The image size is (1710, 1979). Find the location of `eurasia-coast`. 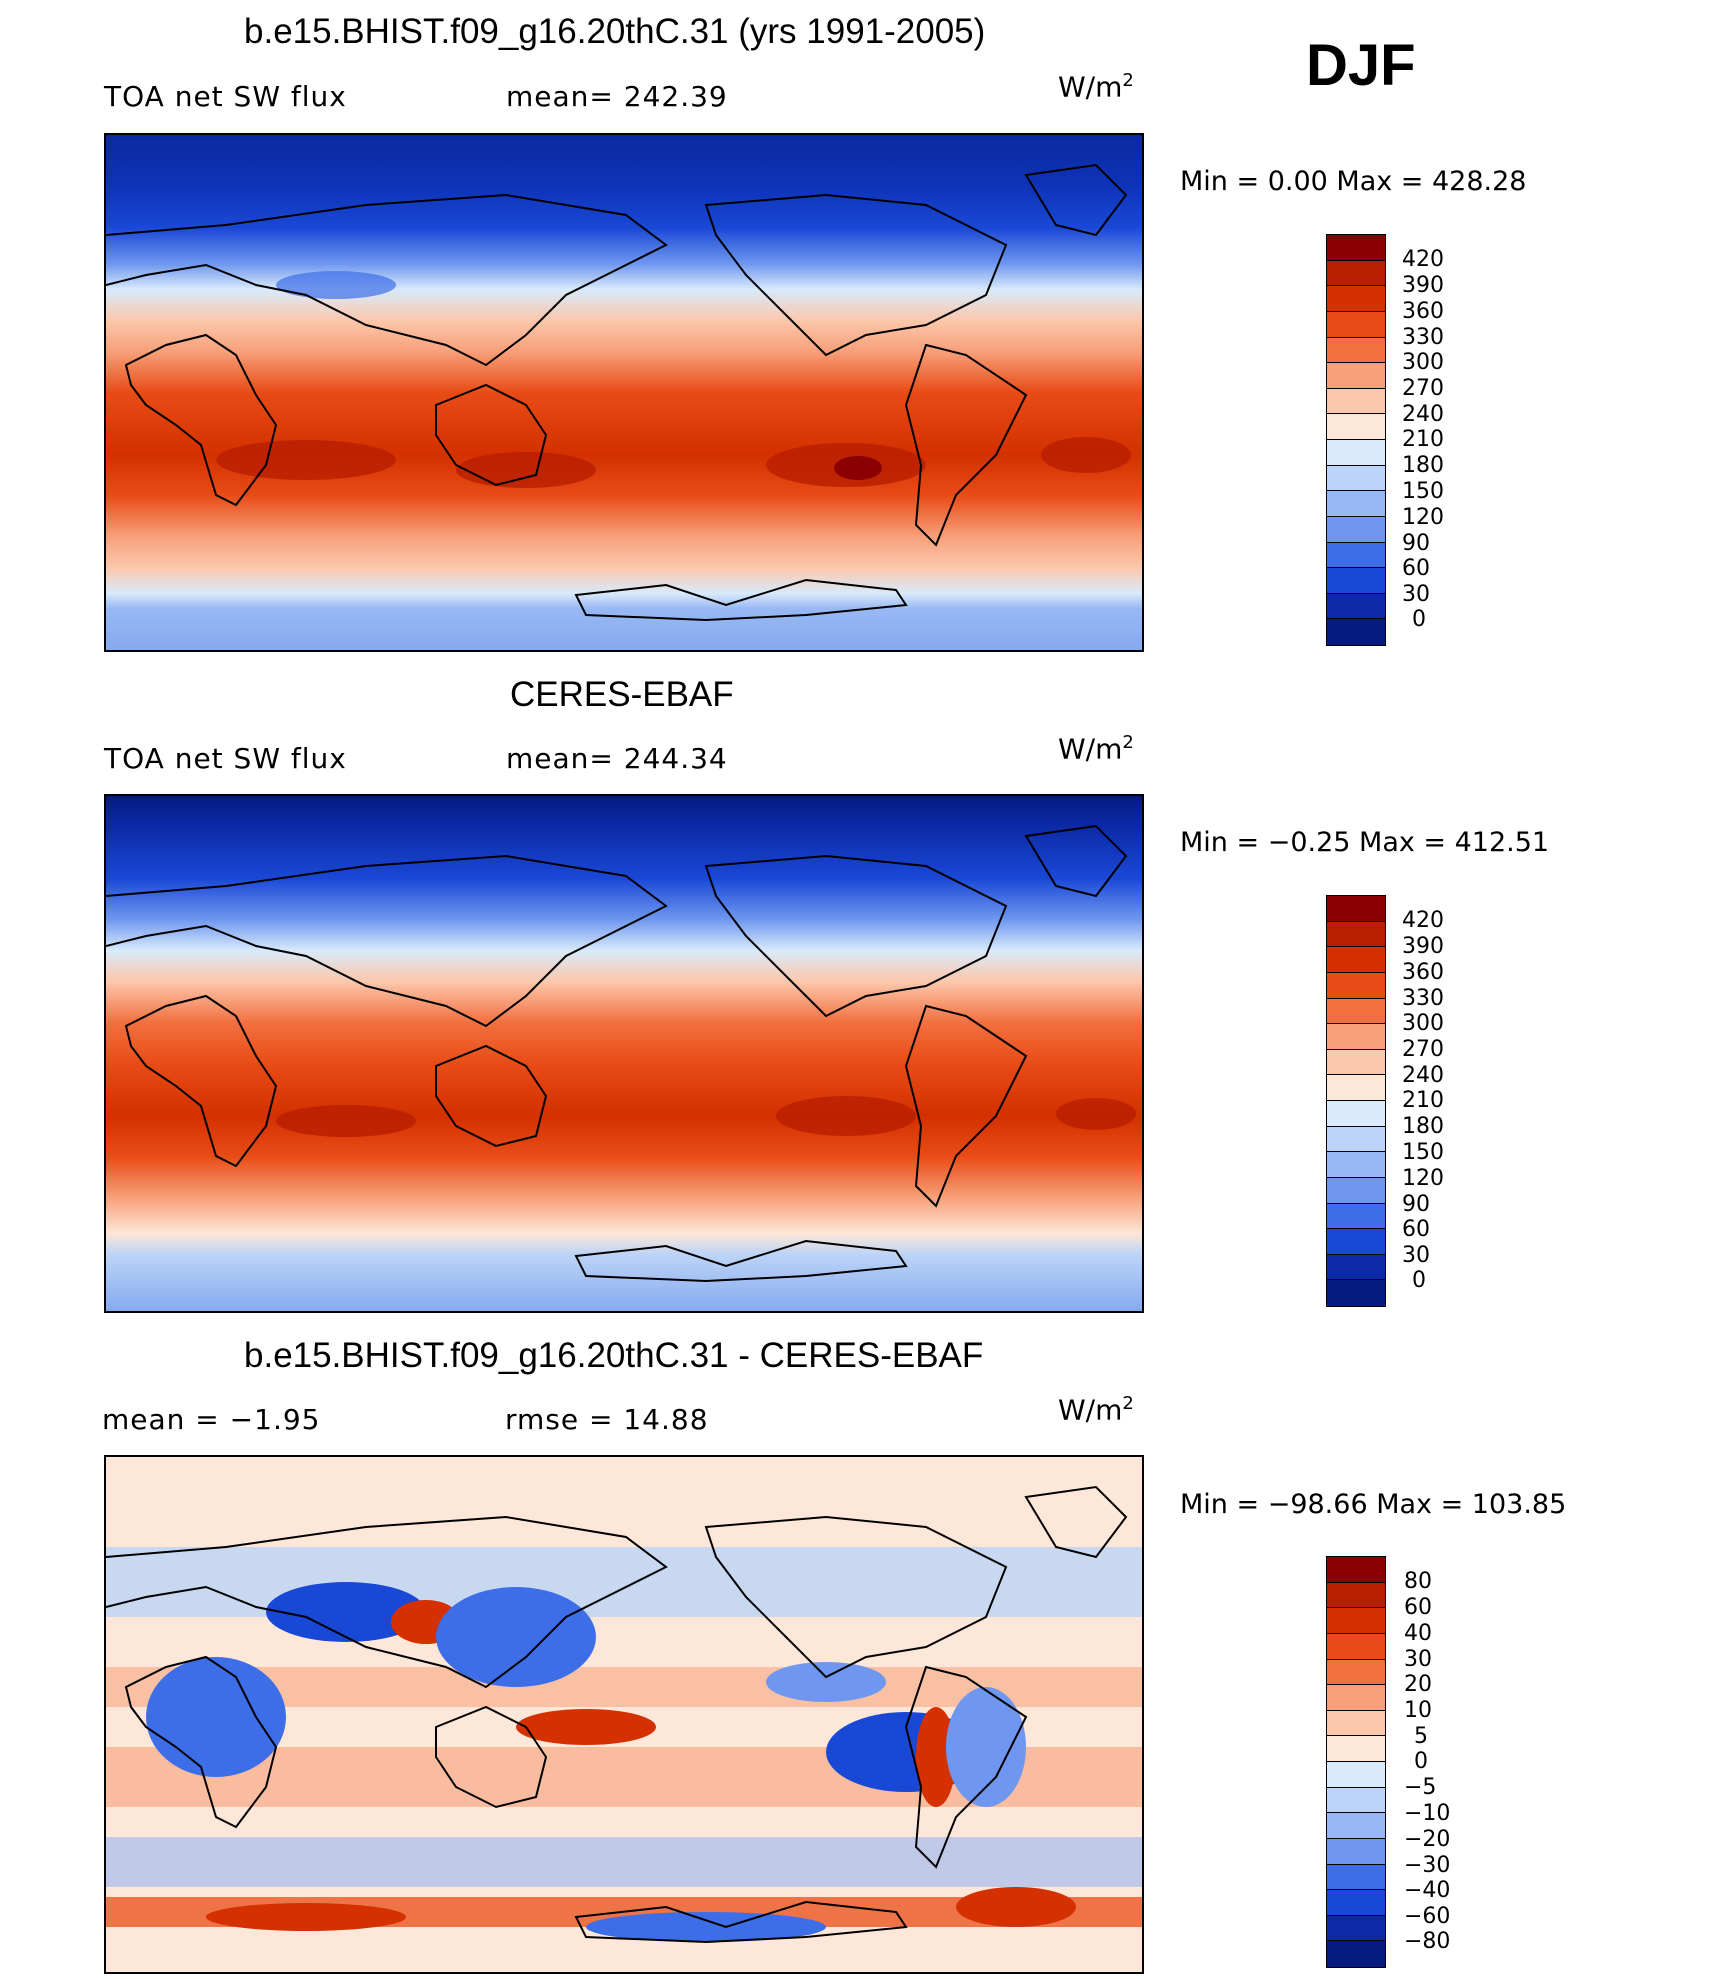

eurasia-coast is located at coordinates (387, 1602).